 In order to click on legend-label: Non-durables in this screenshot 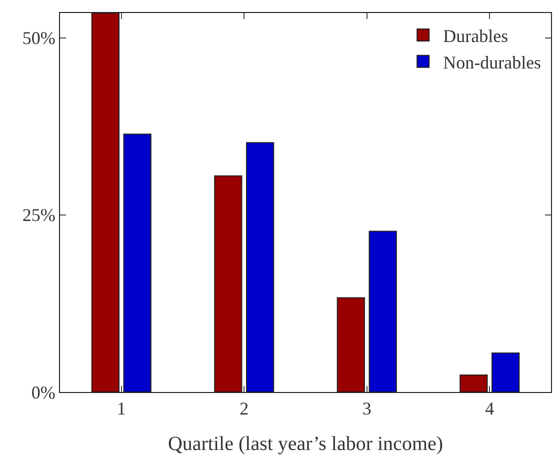, I will do `click(492, 62)`.